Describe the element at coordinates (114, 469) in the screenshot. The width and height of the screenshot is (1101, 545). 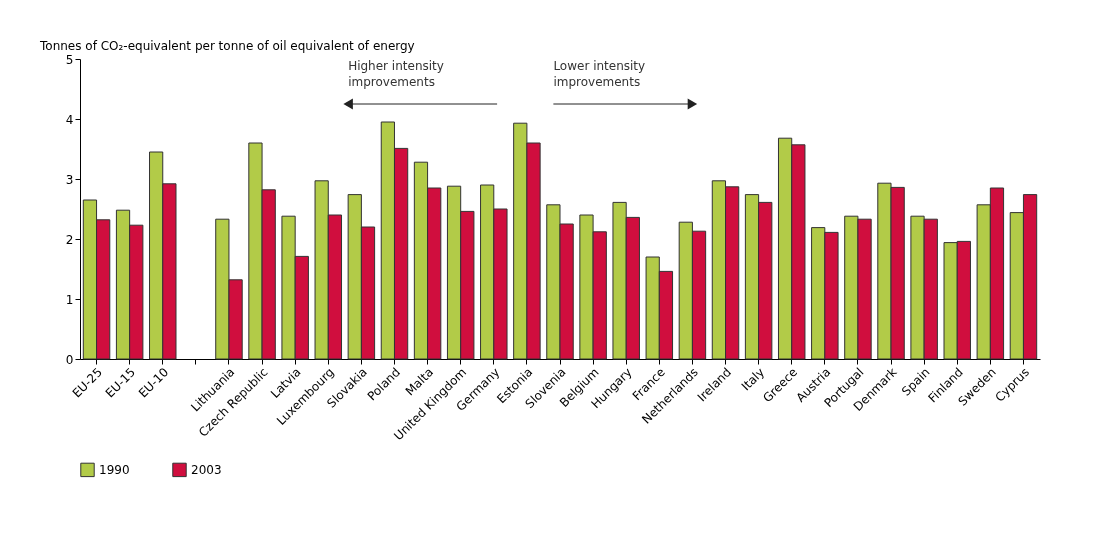
I see `legend-label: 1990` at that location.